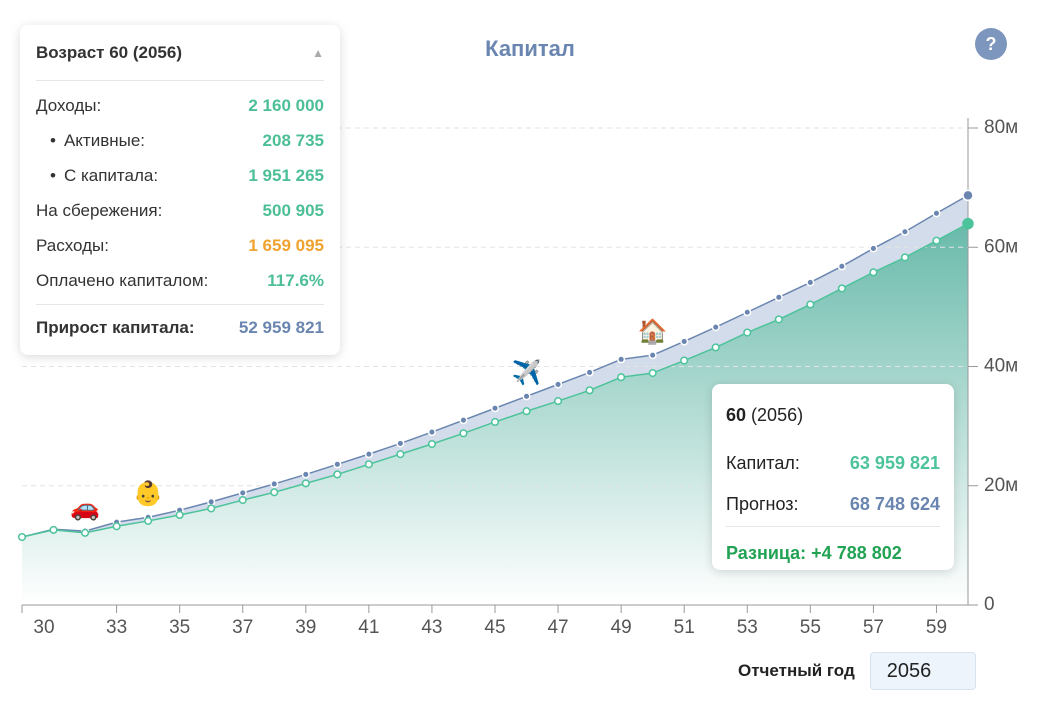 This screenshot has height=706, width=1039. What do you see at coordinates (115, 327) in the screenshot?
I see `label: Прирост капитала:` at bounding box center [115, 327].